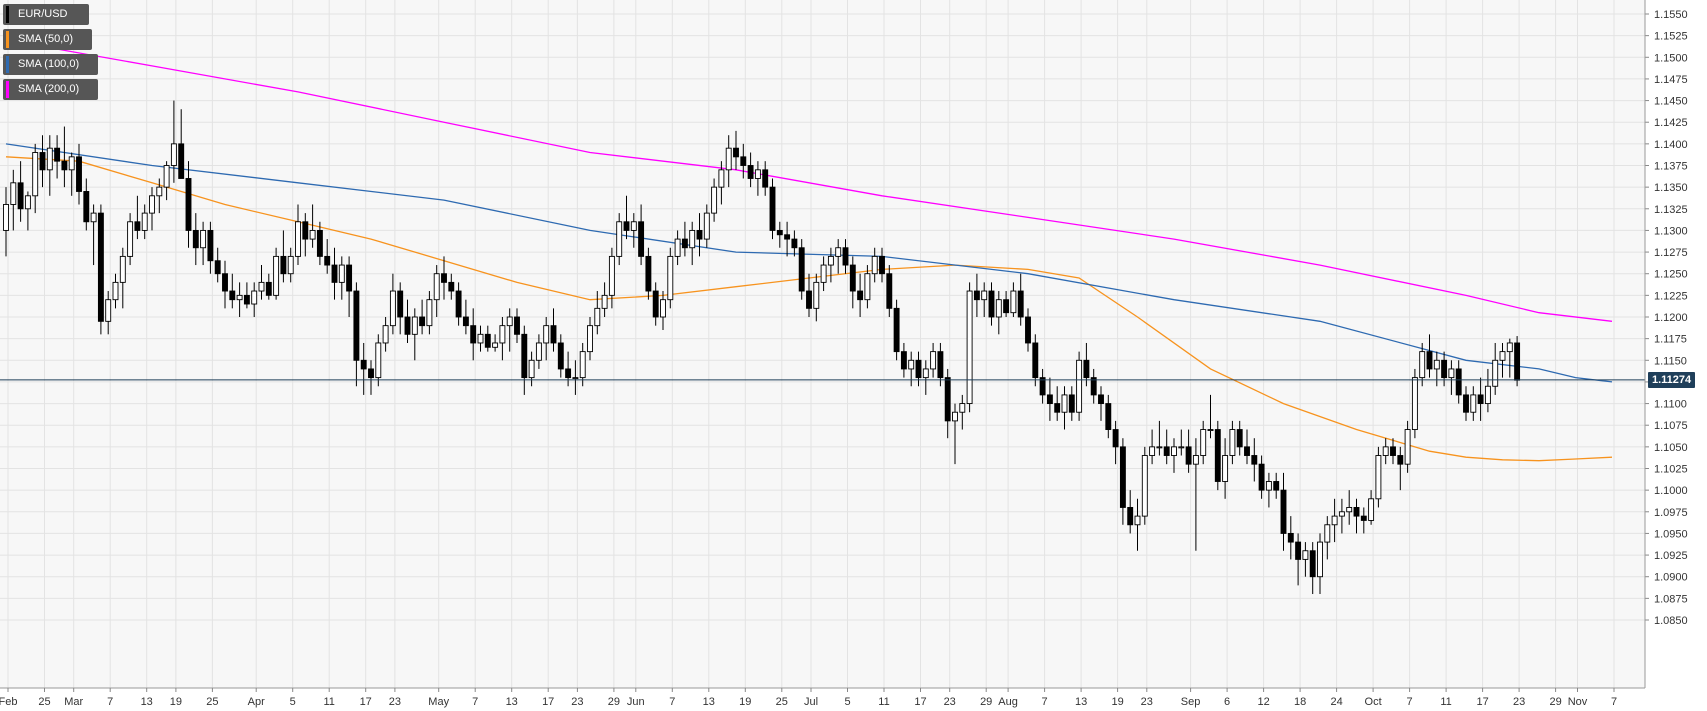 This screenshot has width=1707, height=711. I want to click on legend-sma-50: SMA (50,0), so click(47, 39).